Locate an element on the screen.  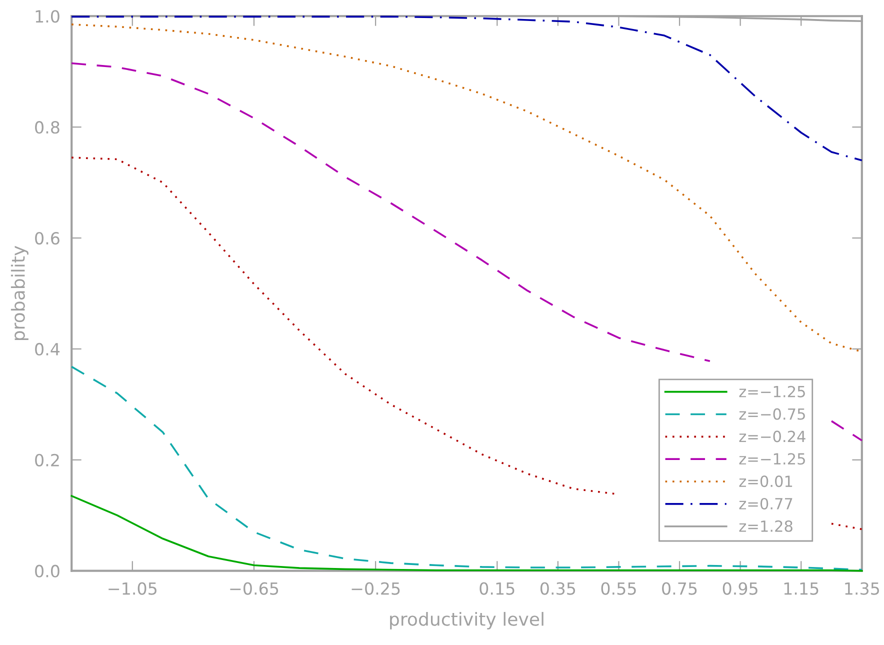
legend-label: z=0.01 is located at coordinates (765, 482).